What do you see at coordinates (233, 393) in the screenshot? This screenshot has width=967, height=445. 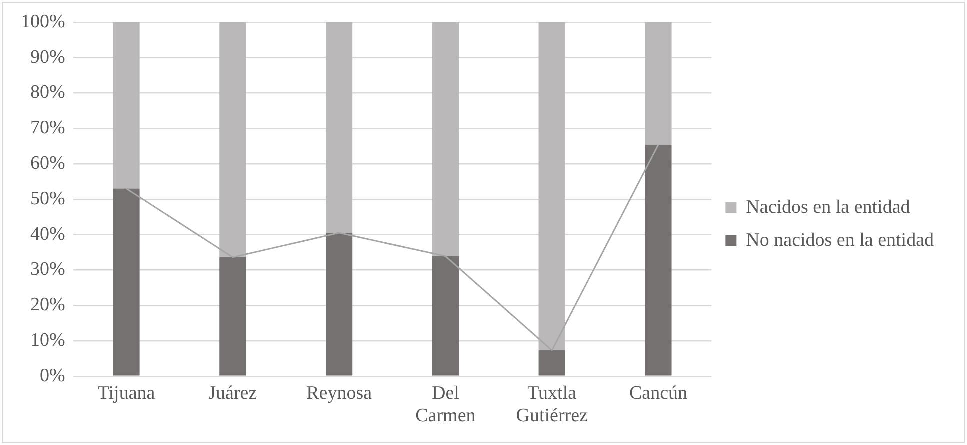 I see `x-tick-label: Juárez` at bounding box center [233, 393].